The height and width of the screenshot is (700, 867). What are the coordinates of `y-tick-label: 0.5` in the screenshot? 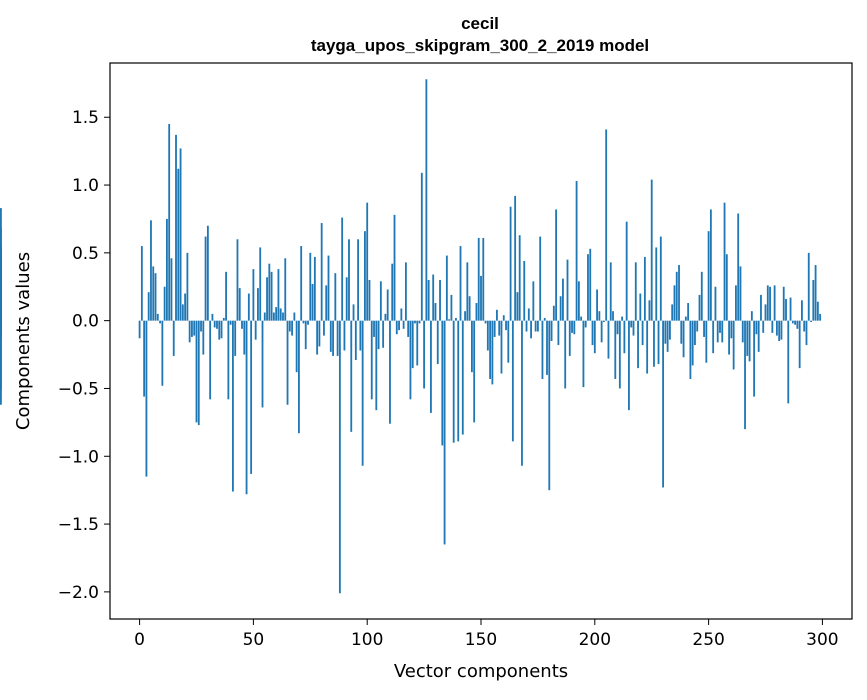 It's located at (85, 254).